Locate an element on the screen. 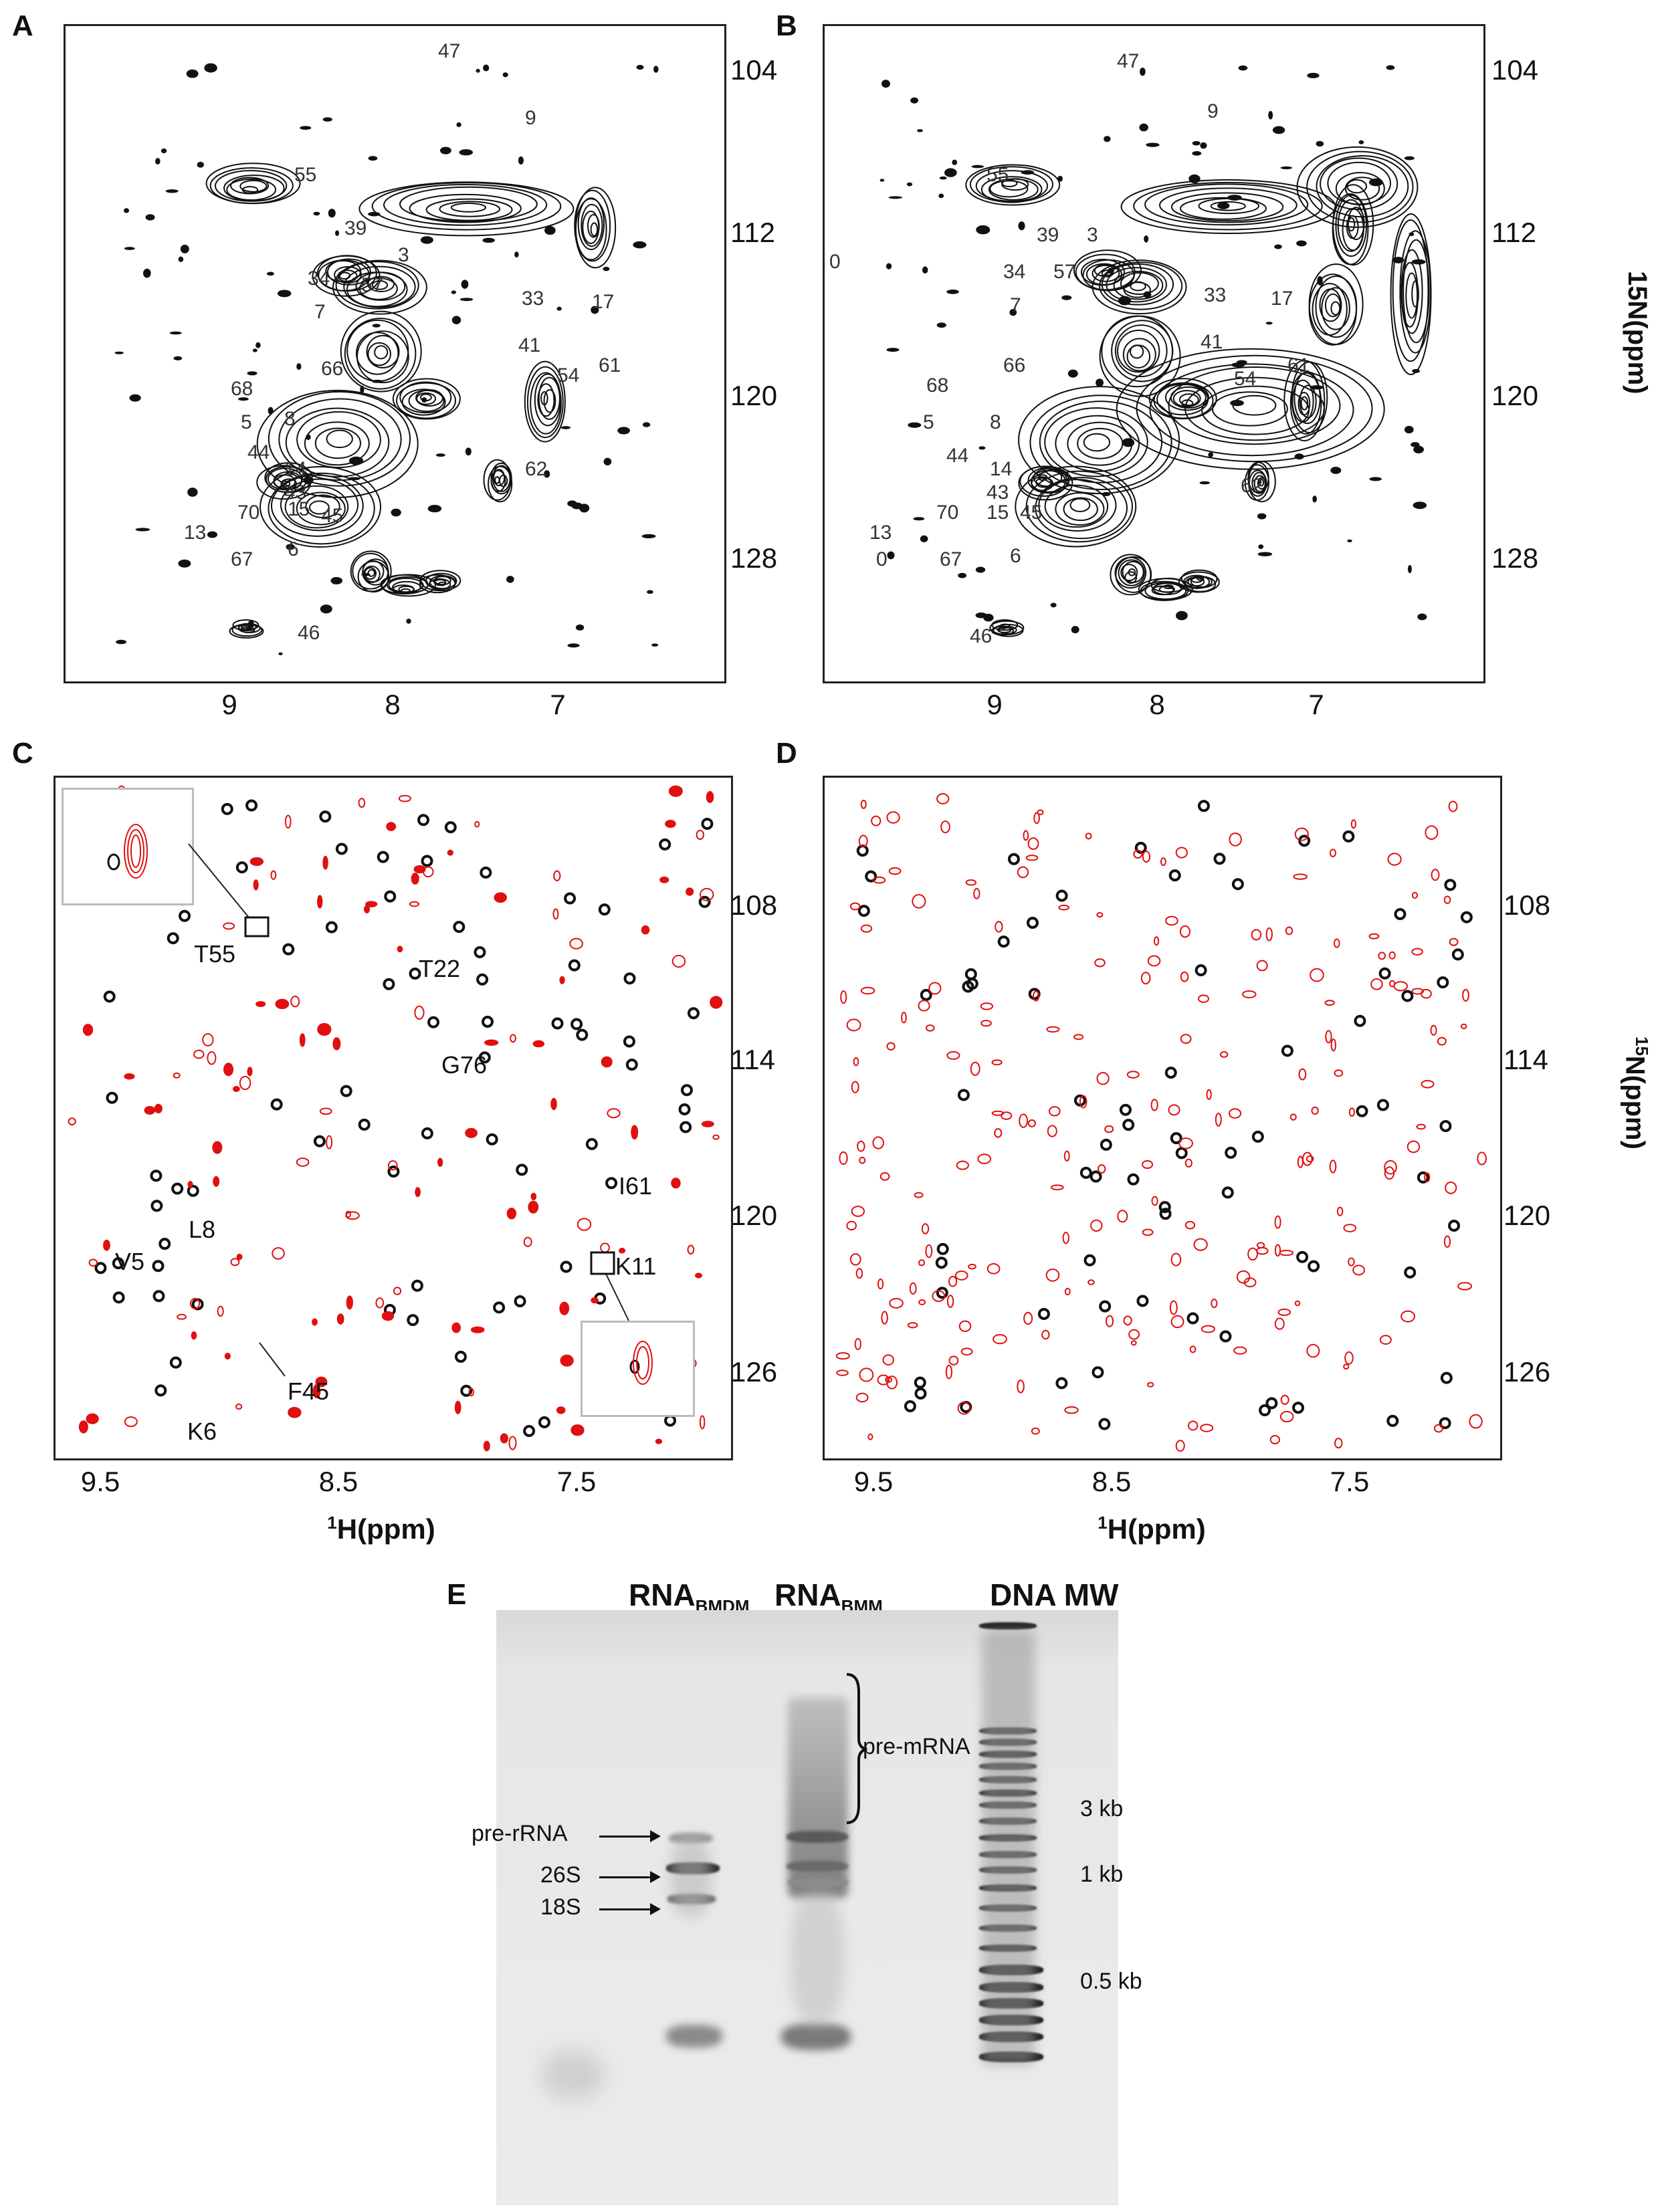  pre-mrna-bracket is located at coordinates (857, 1748).